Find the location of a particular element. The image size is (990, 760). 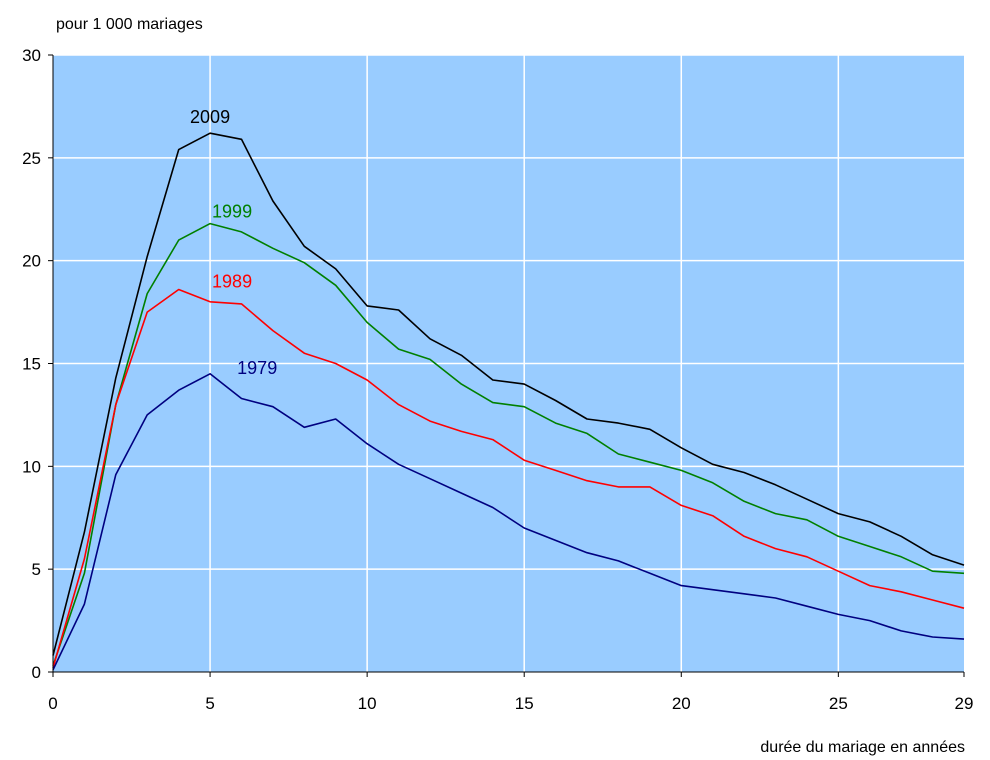

x-tick-label: 10 is located at coordinates (367, 703).